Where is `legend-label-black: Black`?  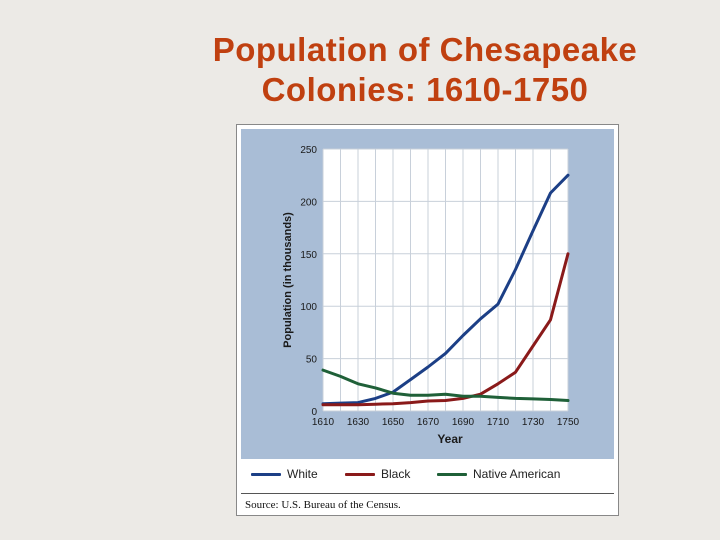
legend-label-black: Black is located at coordinates (396, 474).